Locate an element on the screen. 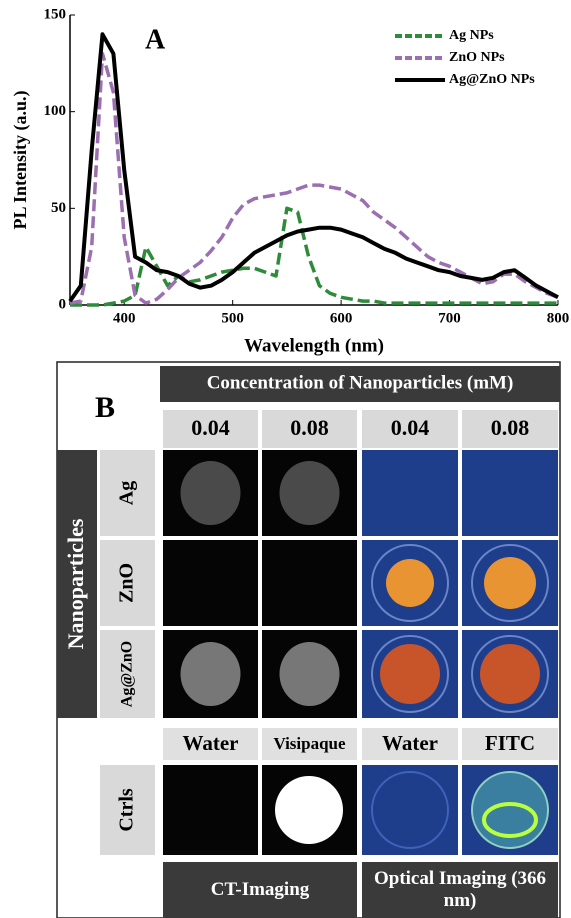 The width and height of the screenshot is (571, 918). x-axis-label: Wavelength (nm) is located at coordinates (314, 345).